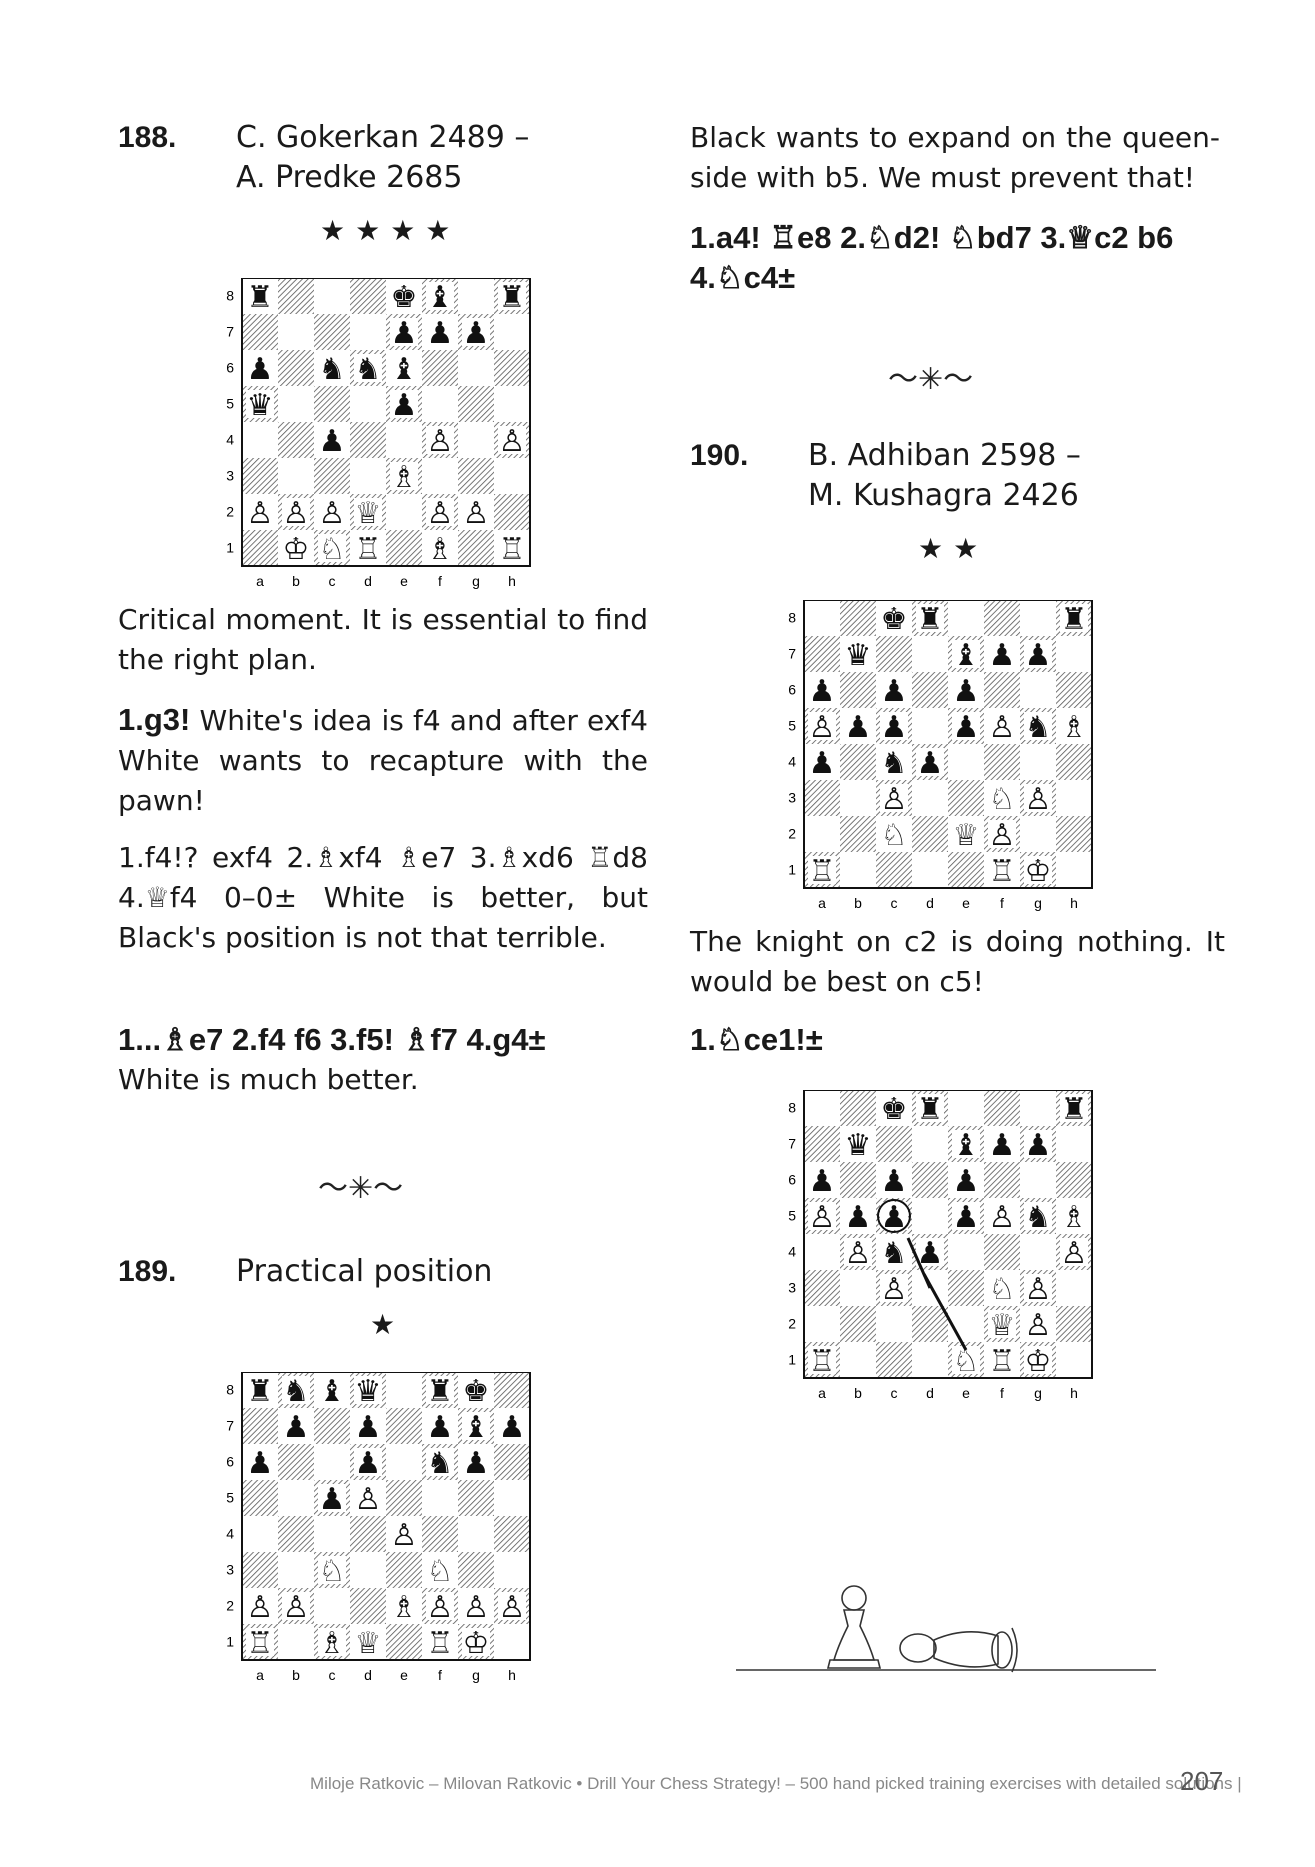 Image resolution: width=1315 pixels, height=1867 pixels. Describe the element at coordinates (858, 903) in the screenshot. I see `file-label: b` at that location.